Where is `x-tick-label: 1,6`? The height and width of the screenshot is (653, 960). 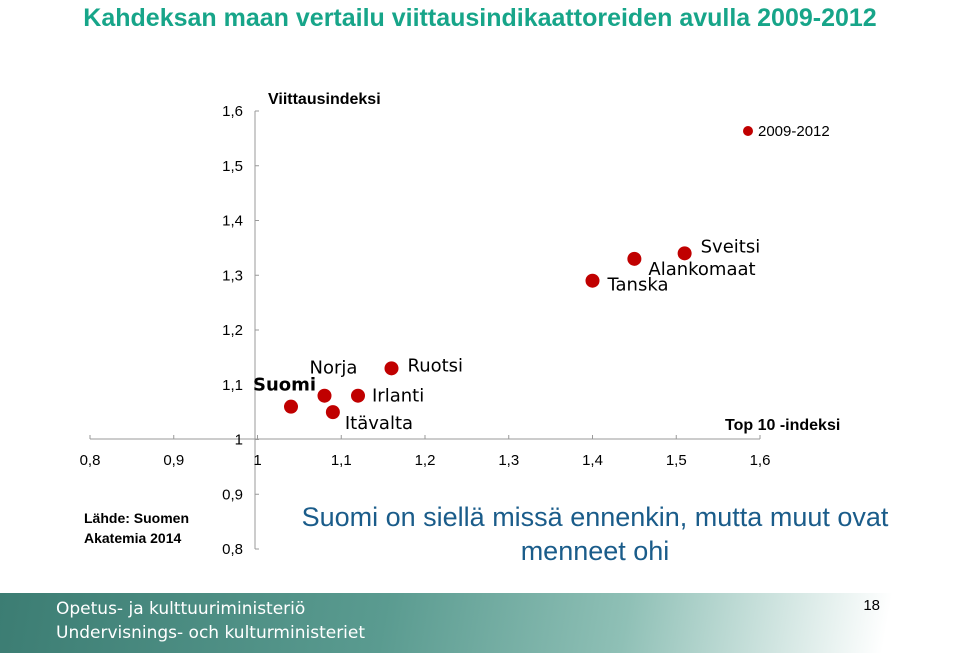
x-tick-label: 1,6 is located at coordinates (760, 460).